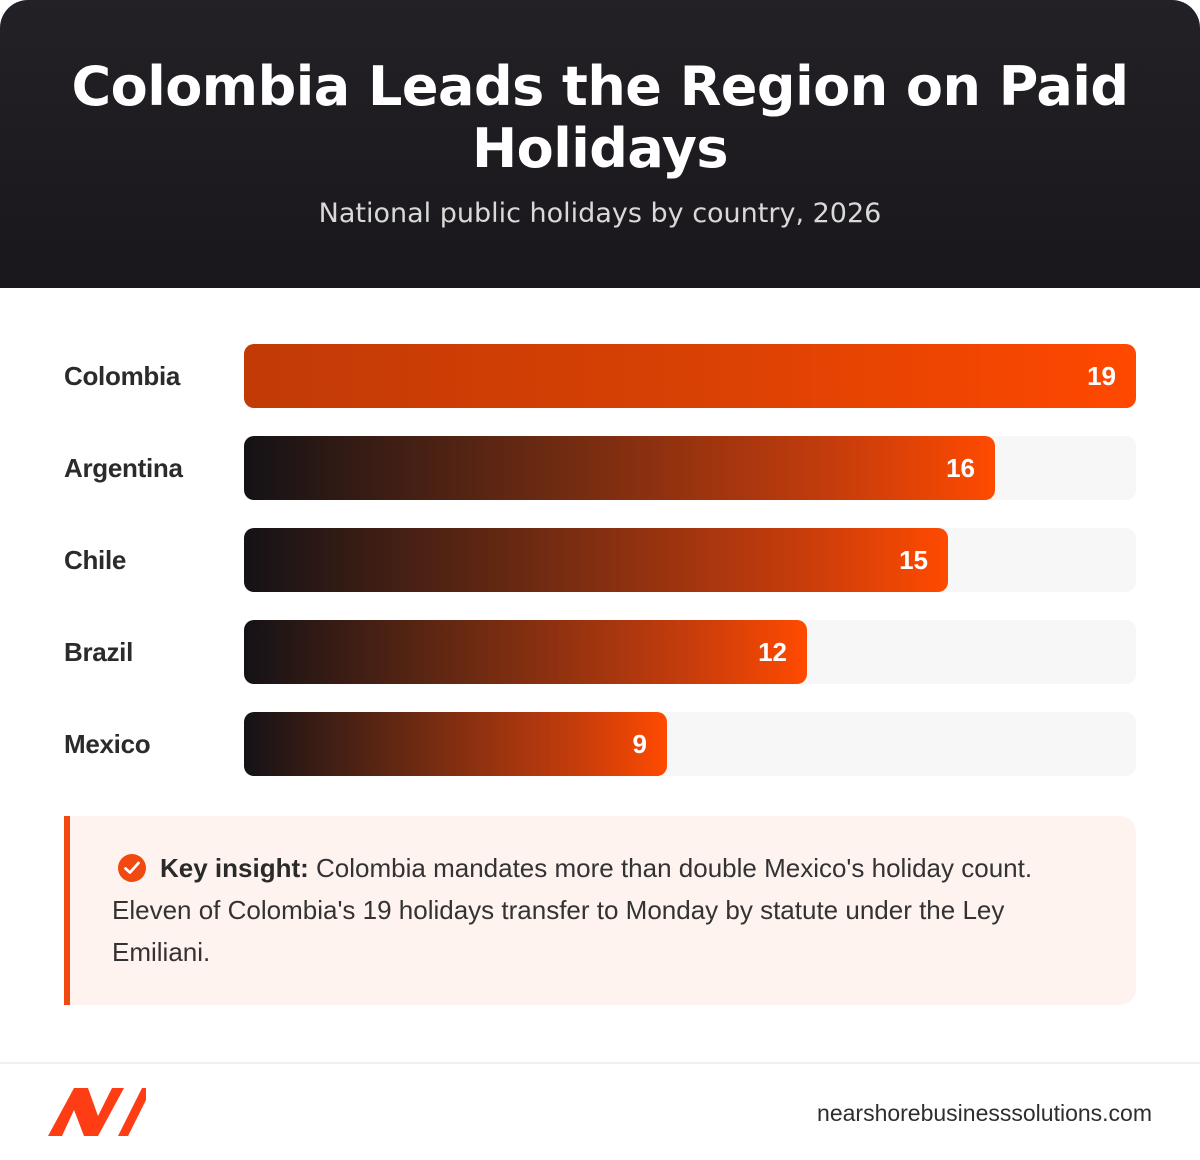 This screenshot has width=1200, height=1160. I want to click on data-label: 15, so click(913, 560).